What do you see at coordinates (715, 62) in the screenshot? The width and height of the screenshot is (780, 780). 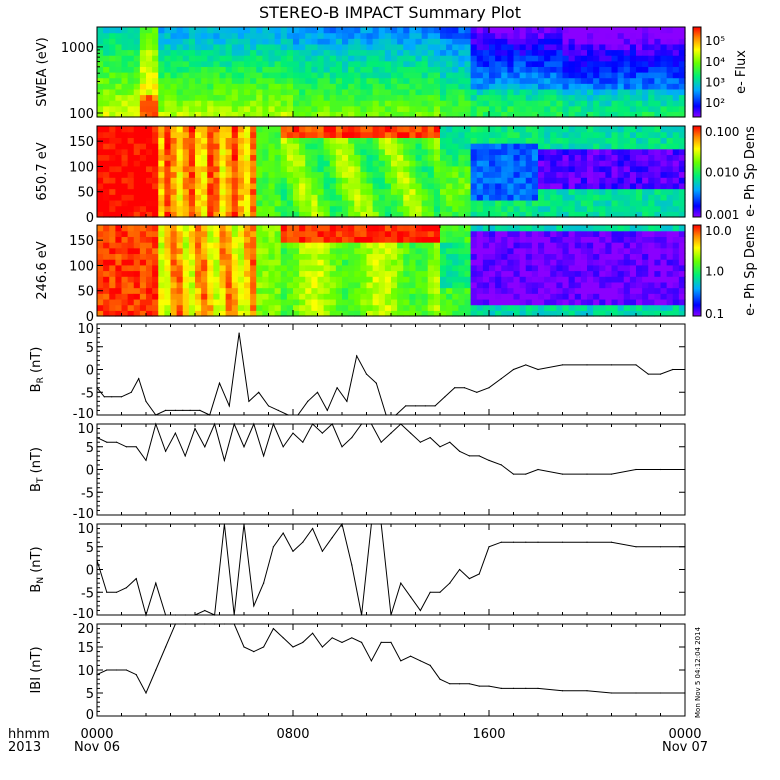 I see `panel-1-colorbar-tick: 10⁴` at bounding box center [715, 62].